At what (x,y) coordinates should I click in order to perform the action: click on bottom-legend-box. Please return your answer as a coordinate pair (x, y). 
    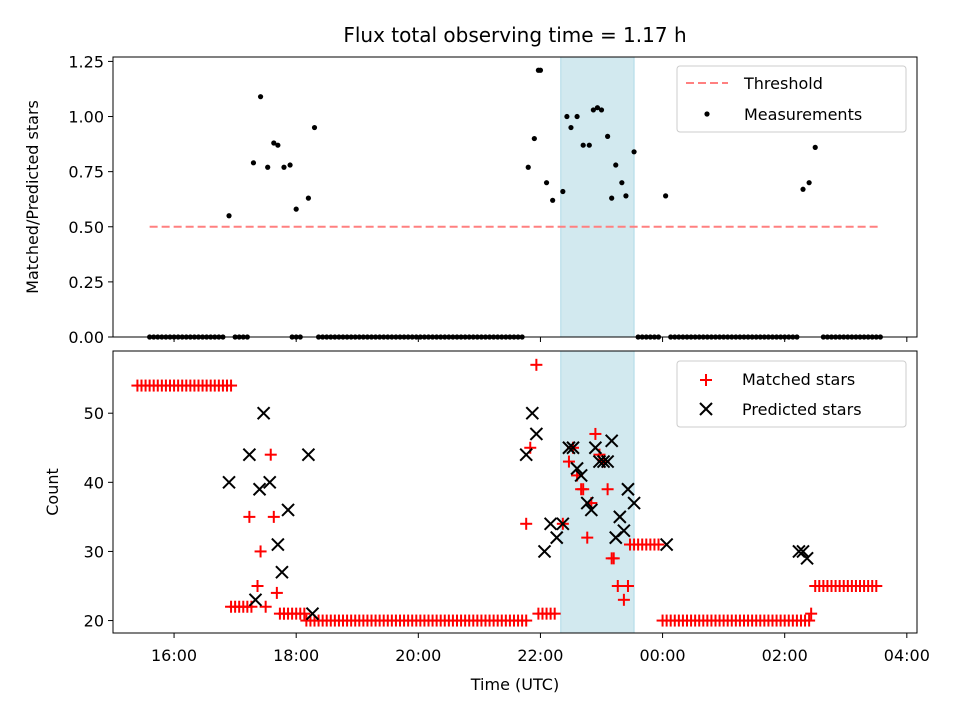
    Looking at the image, I should click on (791, 394).